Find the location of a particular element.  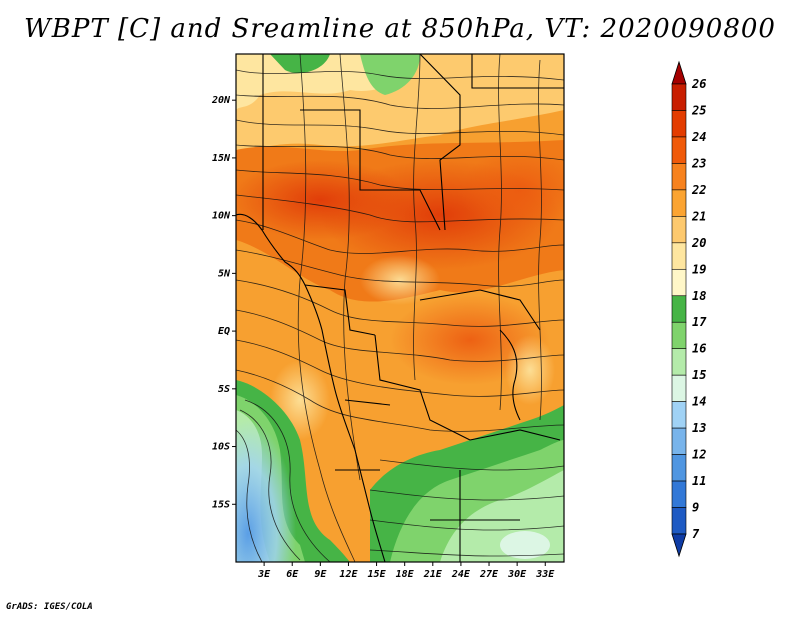

x-tick-label: 12E is located at coordinates (348, 574).